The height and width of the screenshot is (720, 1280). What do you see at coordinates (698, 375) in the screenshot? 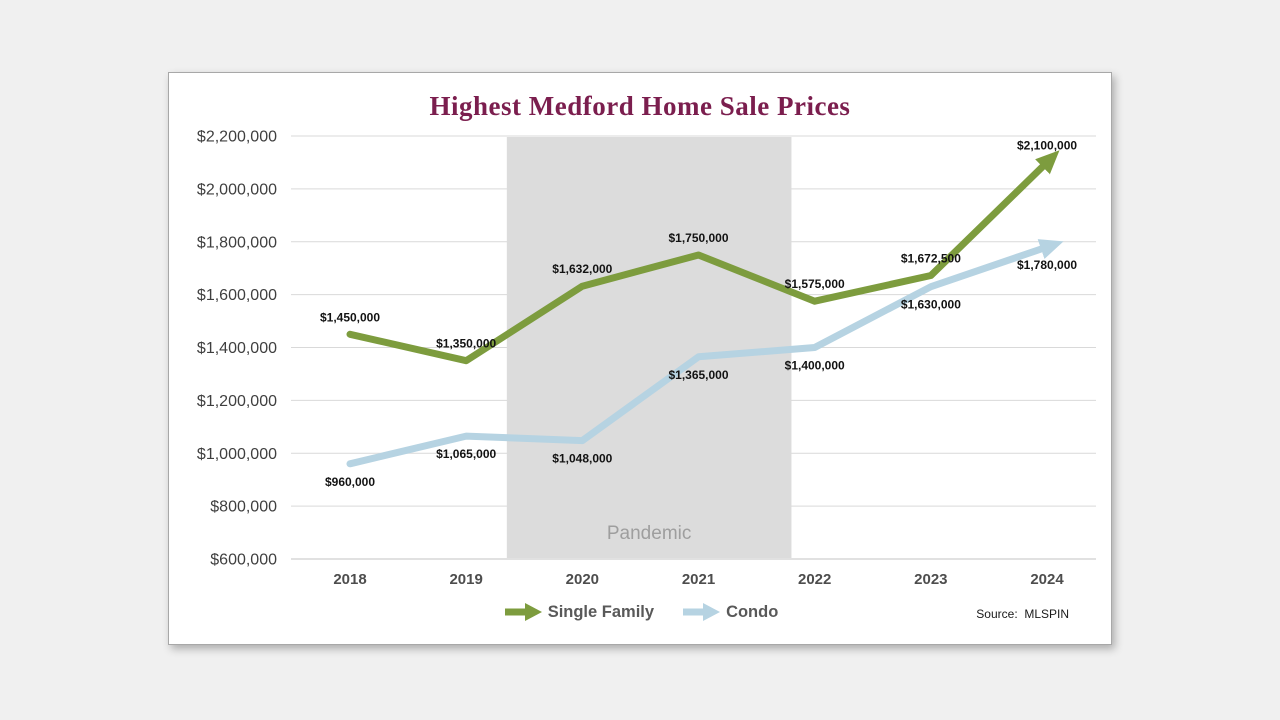
I see `data-point-label: $1,365,000` at bounding box center [698, 375].